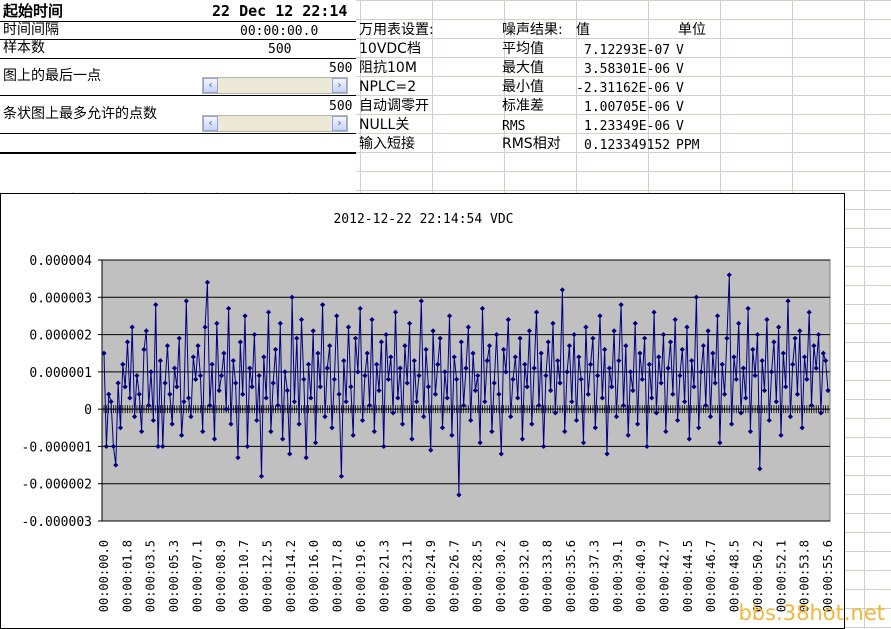  Describe the element at coordinates (275, 85) in the screenshot. I see `last-point-scrollbar: ‹ ›` at that location.